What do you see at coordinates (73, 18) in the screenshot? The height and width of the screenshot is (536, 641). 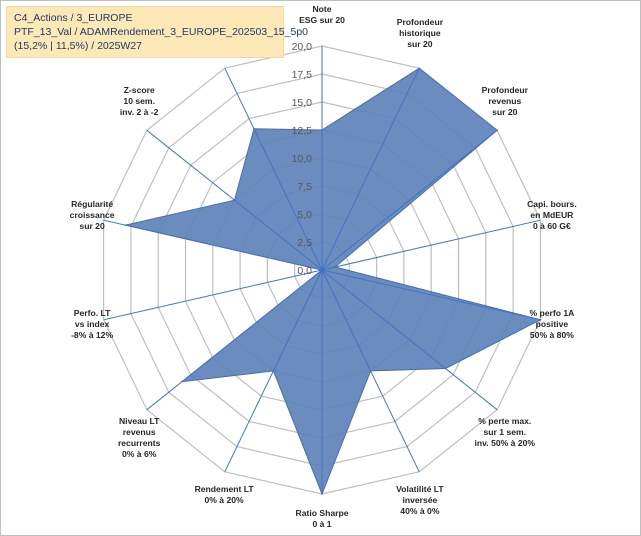 I see `title-line-1: C4_Actions / 3_EUROPE` at bounding box center [73, 18].